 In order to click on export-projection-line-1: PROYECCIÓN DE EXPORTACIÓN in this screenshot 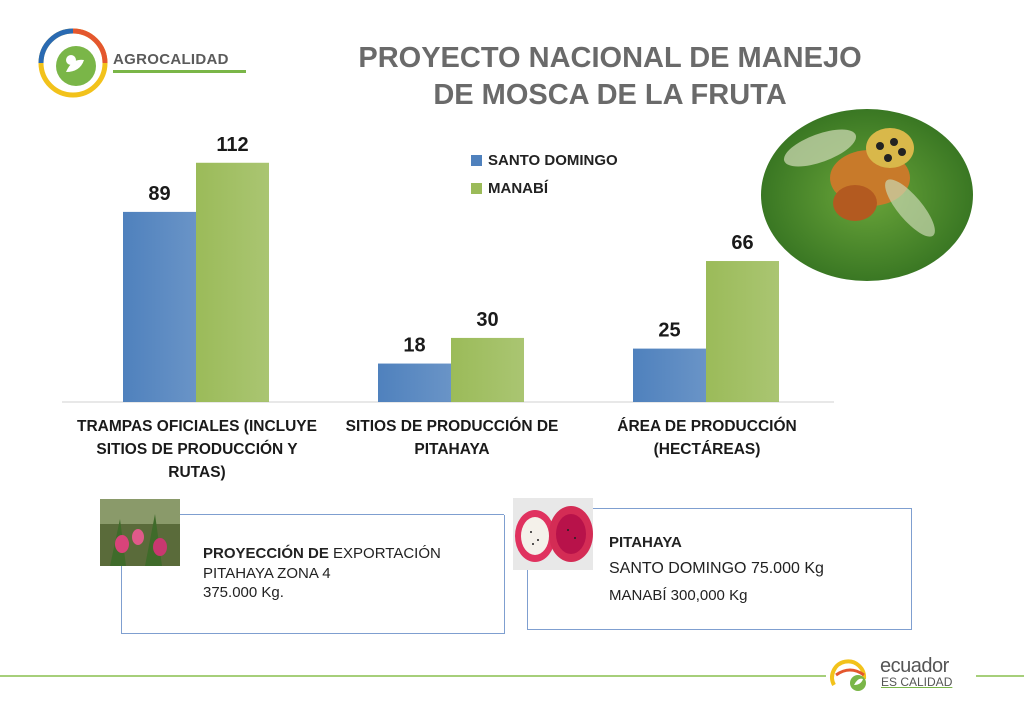, I will do `click(322, 553)`.